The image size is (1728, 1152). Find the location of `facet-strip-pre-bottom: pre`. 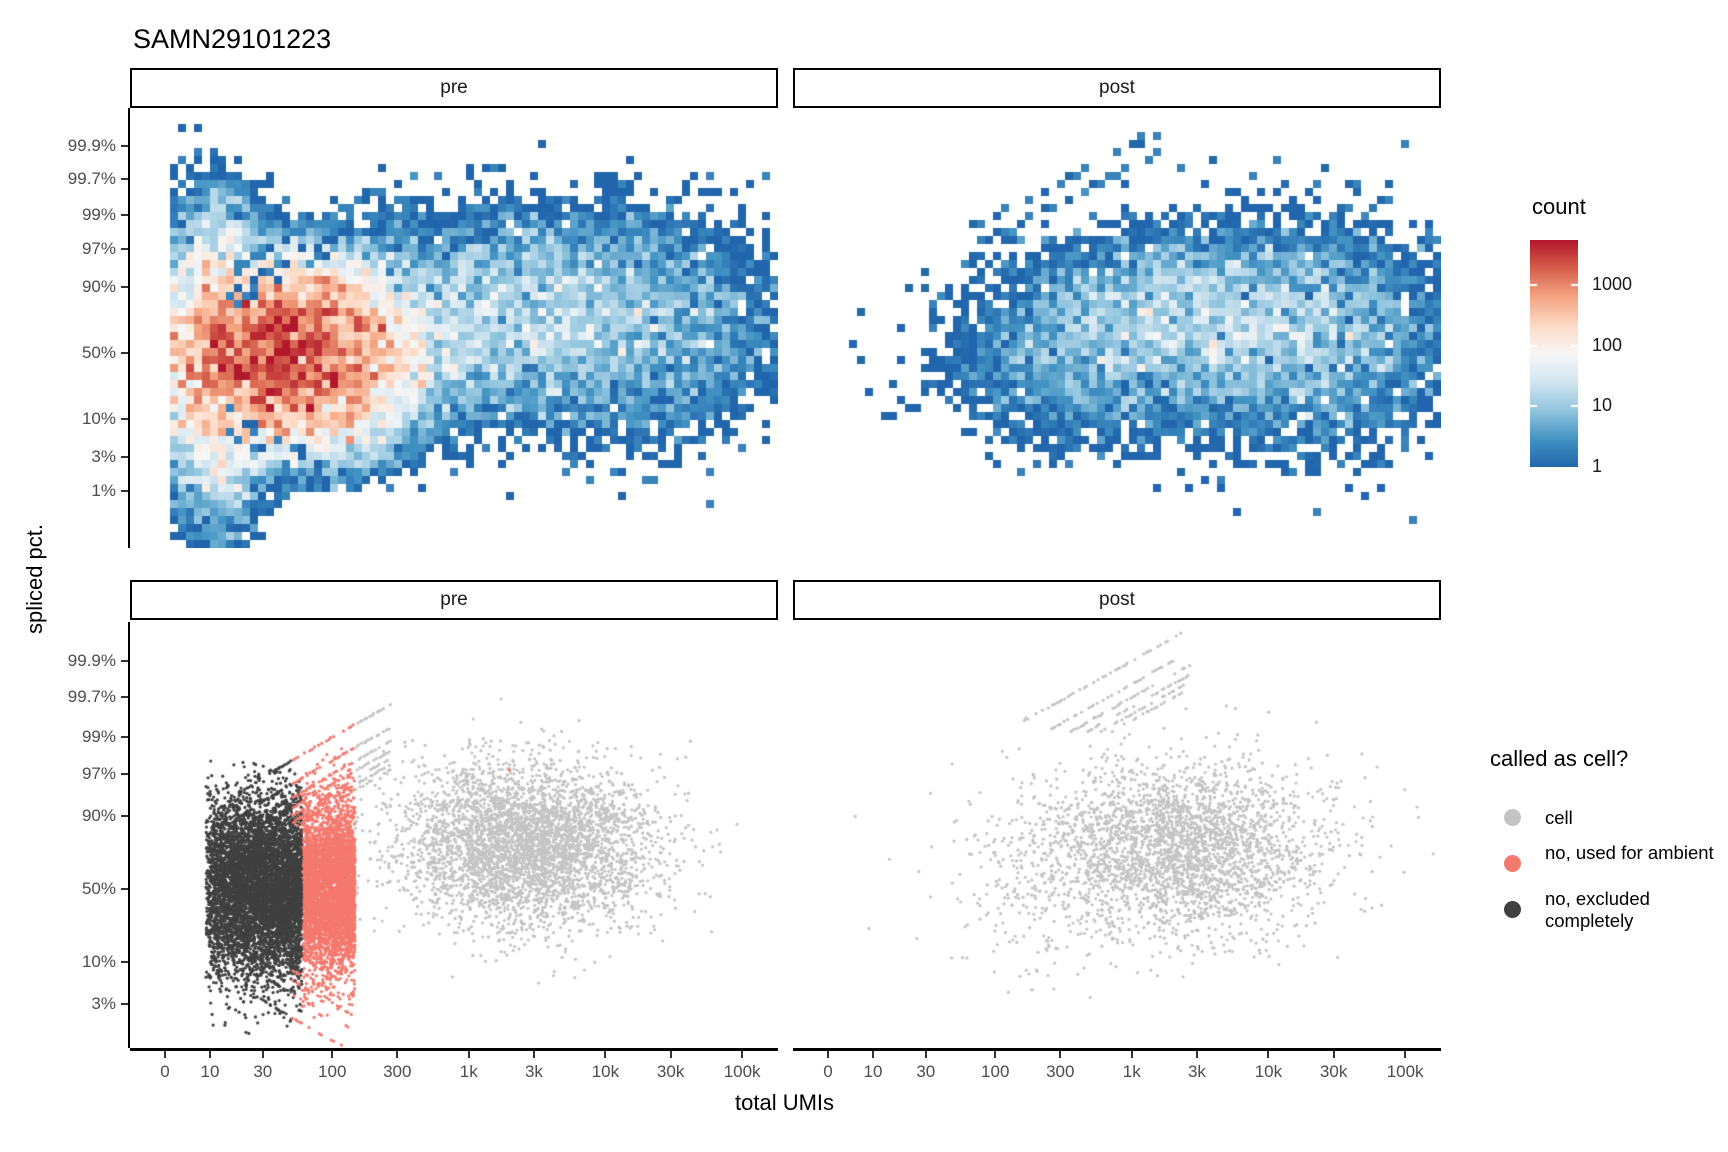

facet-strip-pre-bottom: pre is located at coordinates (454, 600).